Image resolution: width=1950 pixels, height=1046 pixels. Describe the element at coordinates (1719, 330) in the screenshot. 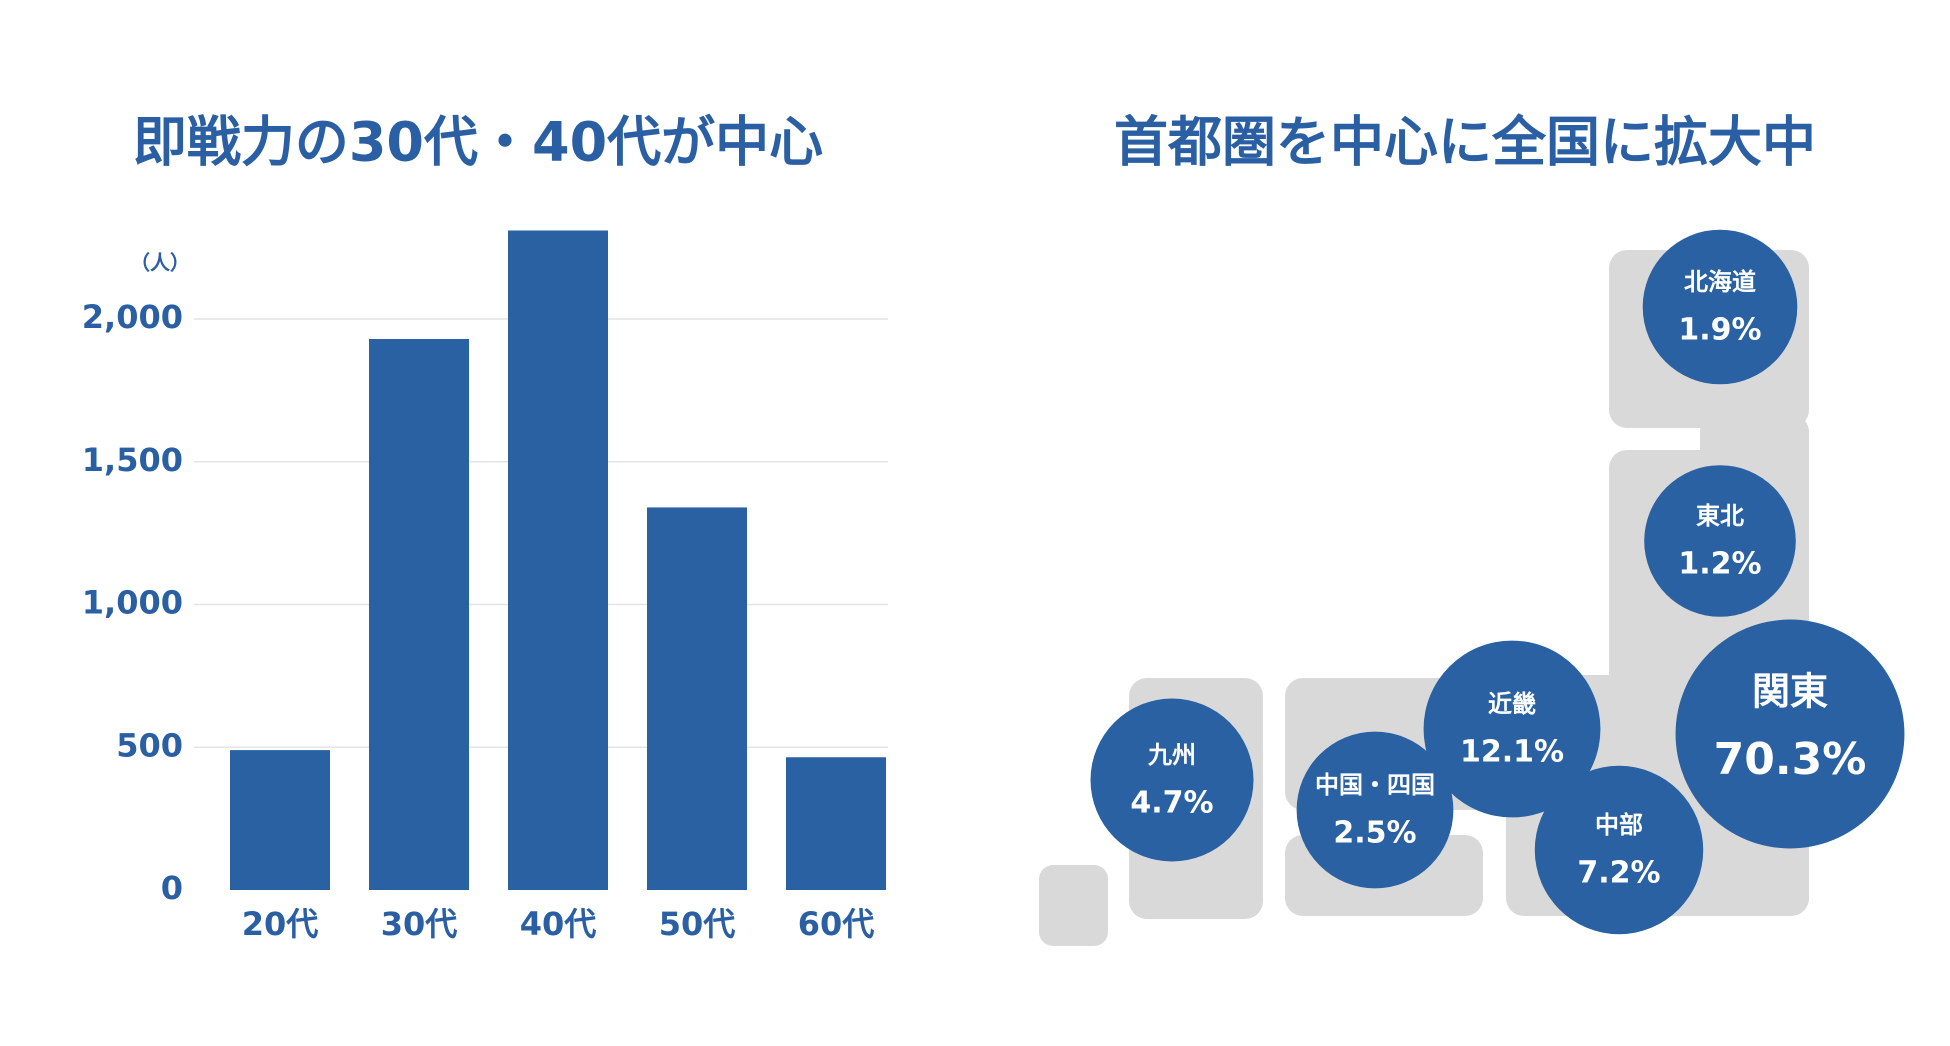

I see `bubble-value: 1.9%` at that location.